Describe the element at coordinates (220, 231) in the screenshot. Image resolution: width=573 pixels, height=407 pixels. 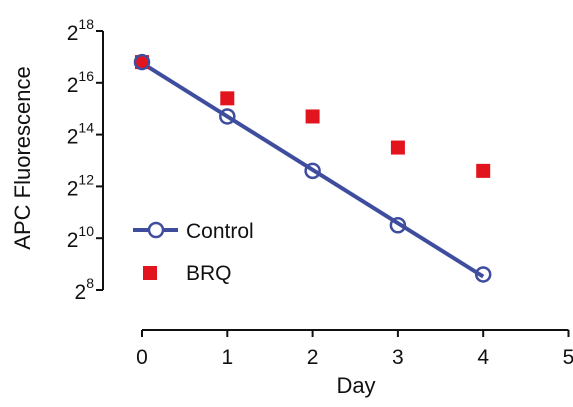
I see `legend-control-label: Control` at that location.